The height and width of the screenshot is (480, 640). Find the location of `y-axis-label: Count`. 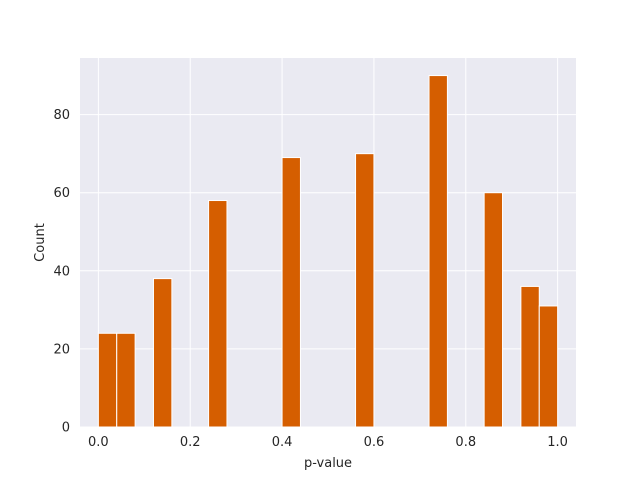

y-axis-label: Count is located at coordinates (40, 242).